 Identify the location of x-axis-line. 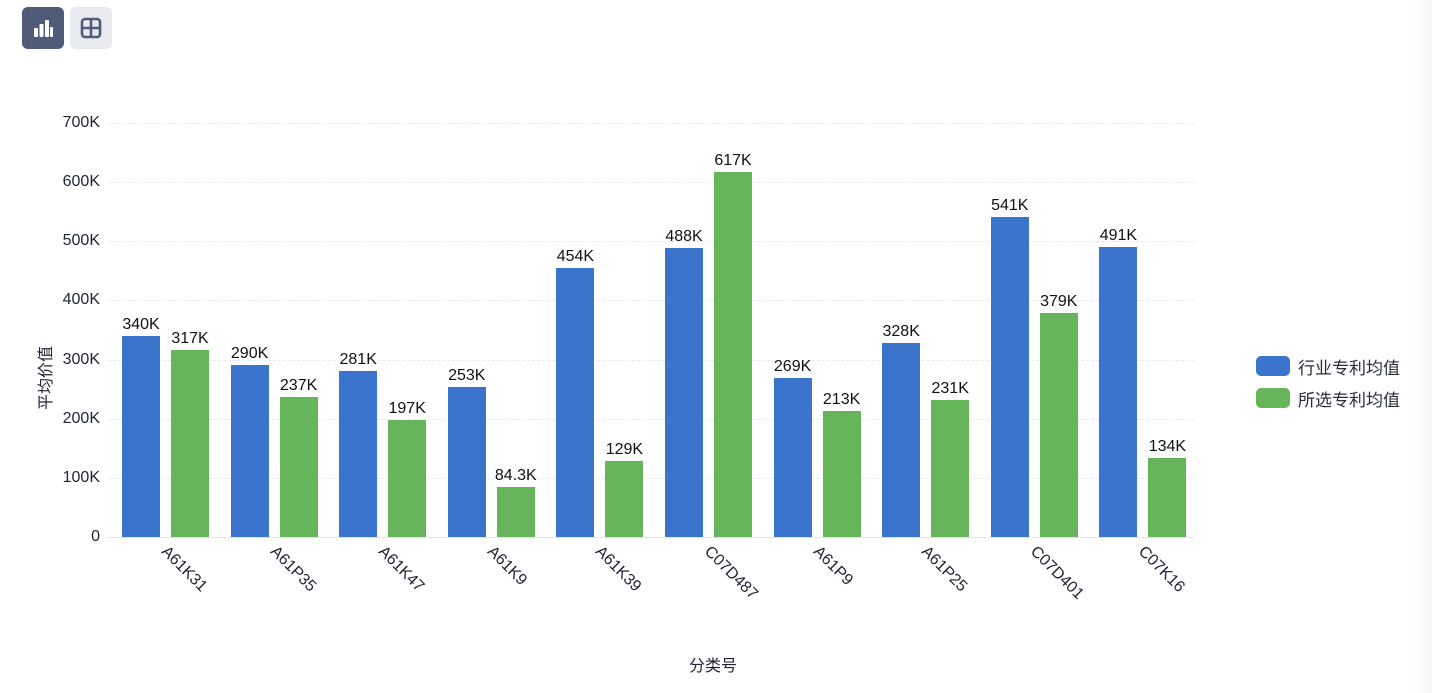
(651, 537).